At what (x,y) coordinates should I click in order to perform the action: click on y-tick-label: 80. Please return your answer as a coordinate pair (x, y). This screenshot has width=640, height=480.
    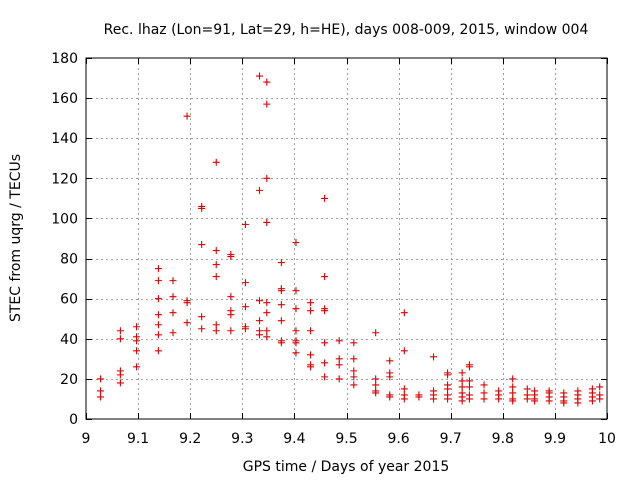
    Looking at the image, I should click on (69, 260).